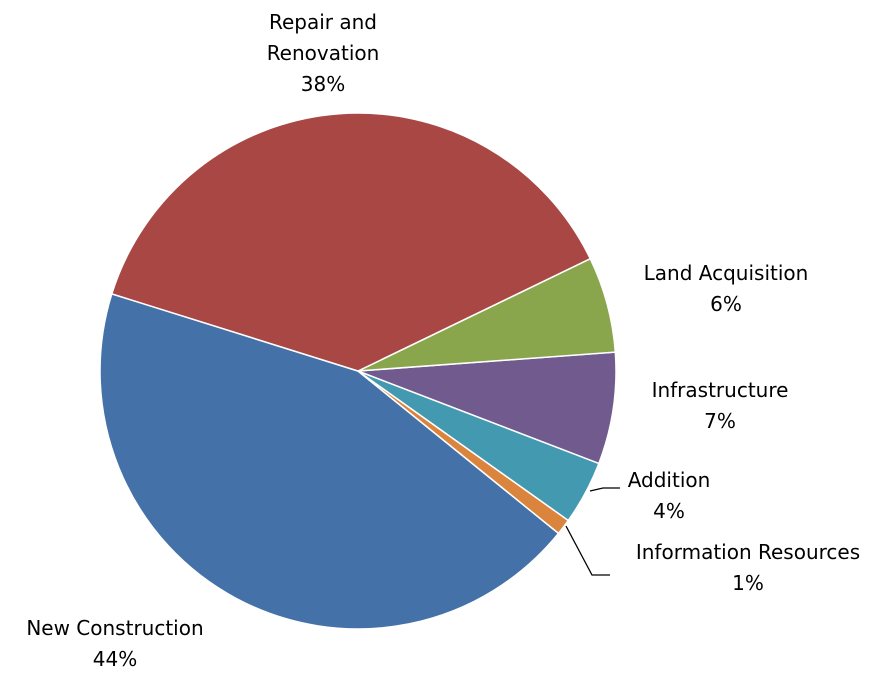  Describe the element at coordinates (117, 644) in the screenshot. I see `slice-label: New Construction 44%` at that location.